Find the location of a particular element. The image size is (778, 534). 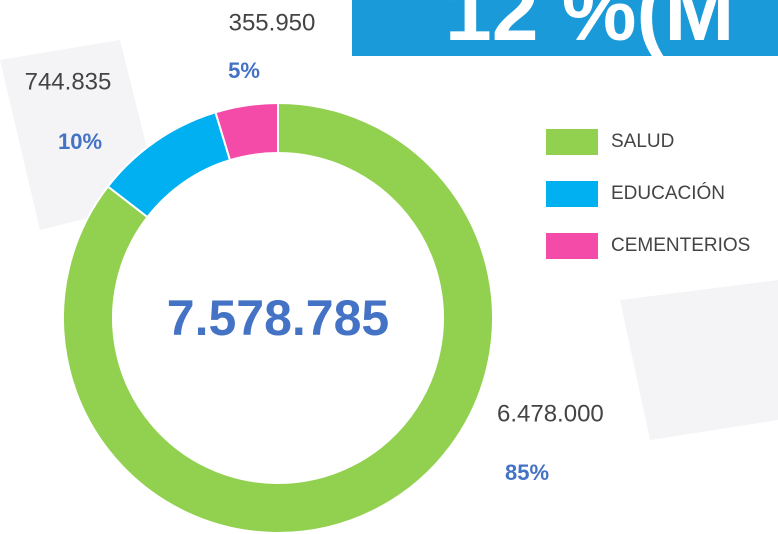

percent-label: 10% is located at coordinates (80, 141).